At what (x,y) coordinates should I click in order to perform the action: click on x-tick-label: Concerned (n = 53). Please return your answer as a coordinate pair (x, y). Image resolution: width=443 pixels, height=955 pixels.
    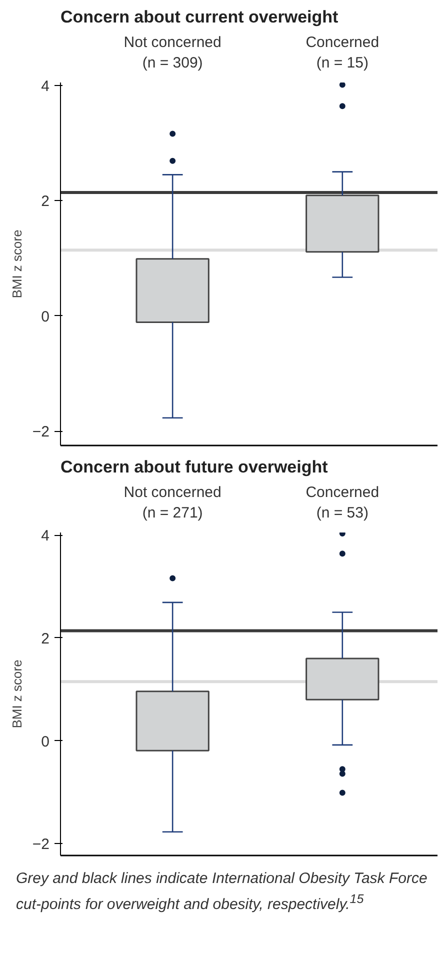
    Looking at the image, I should click on (343, 503).